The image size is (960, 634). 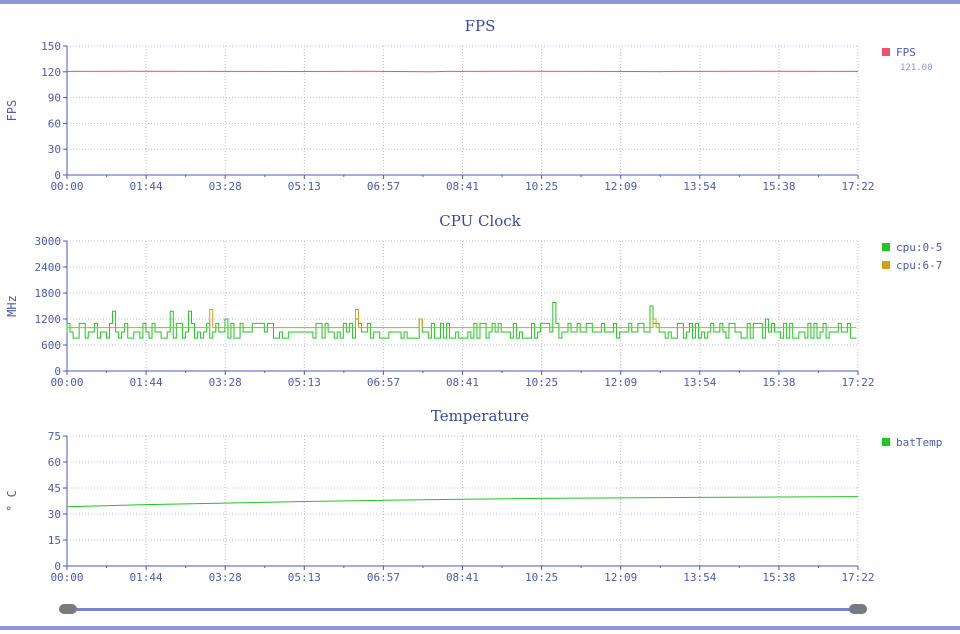 I want to click on chart-title: FPS, so click(x=480, y=26).